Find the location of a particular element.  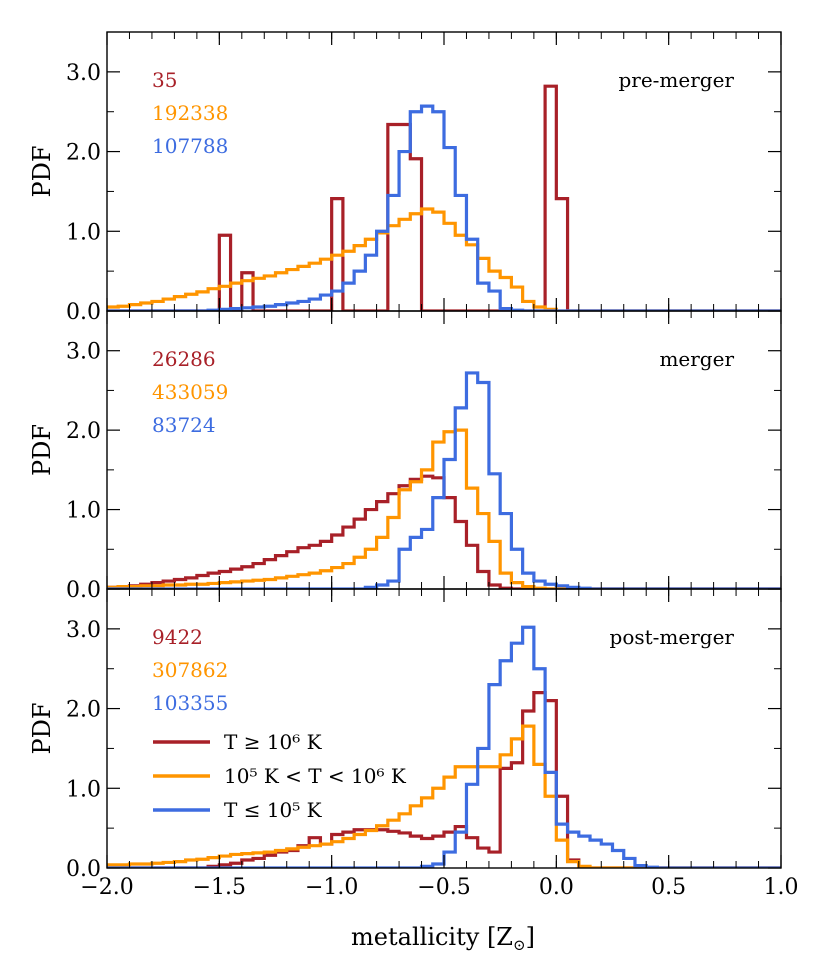

count-cold: 103355 is located at coordinates (190, 703).